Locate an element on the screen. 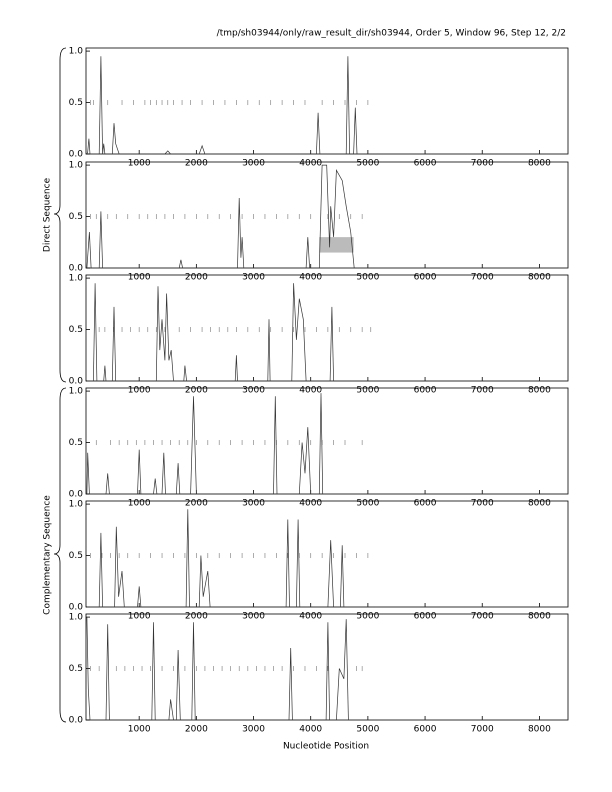 This screenshot has height=792, width=612. group-label: Complementary Sequence is located at coordinates (48, 555).